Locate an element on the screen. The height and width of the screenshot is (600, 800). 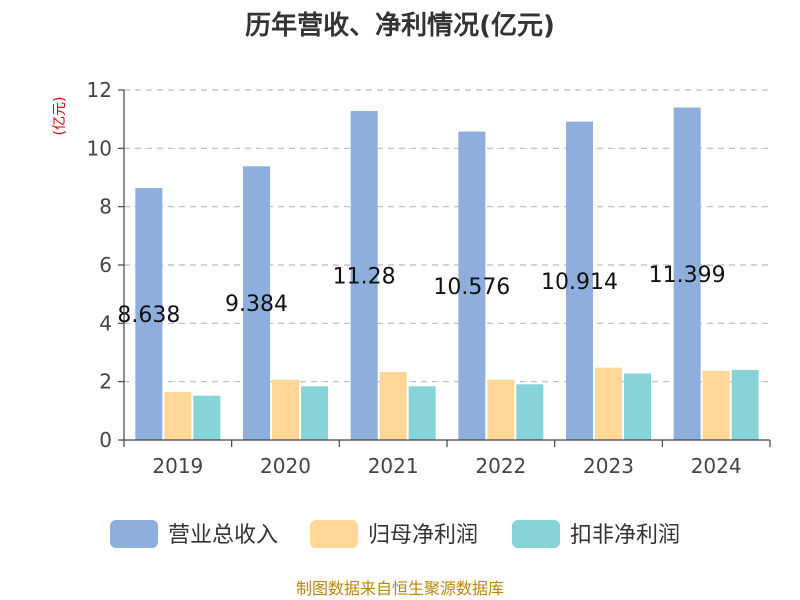
y-tick-label: 8 is located at coordinates (105, 207).